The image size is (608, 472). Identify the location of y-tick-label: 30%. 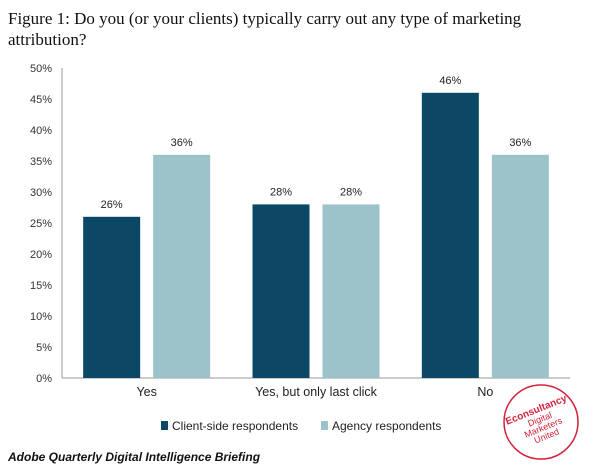
(41, 193).